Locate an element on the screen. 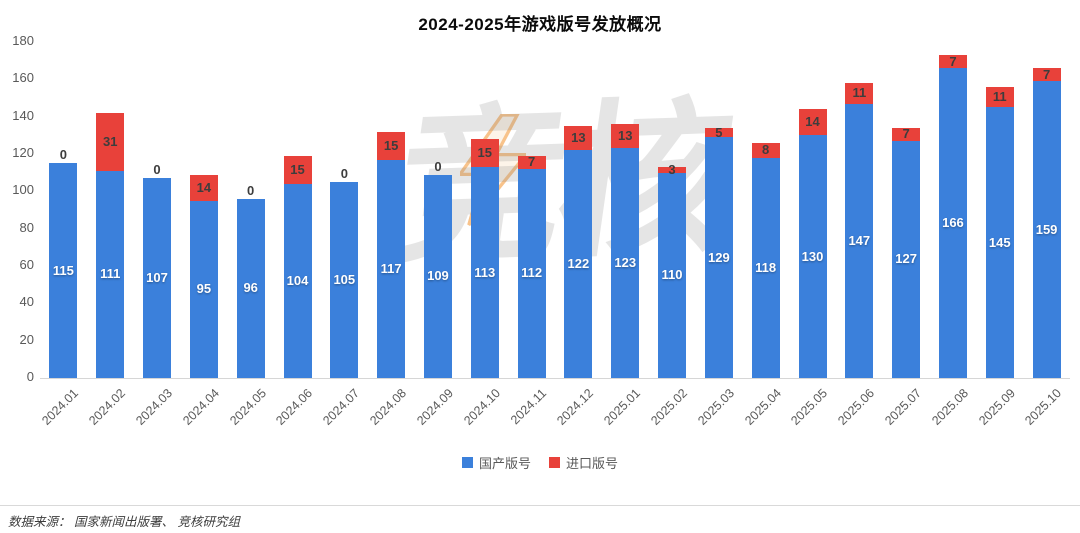  y-tick-label: 120 is located at coordinates (23, 152).